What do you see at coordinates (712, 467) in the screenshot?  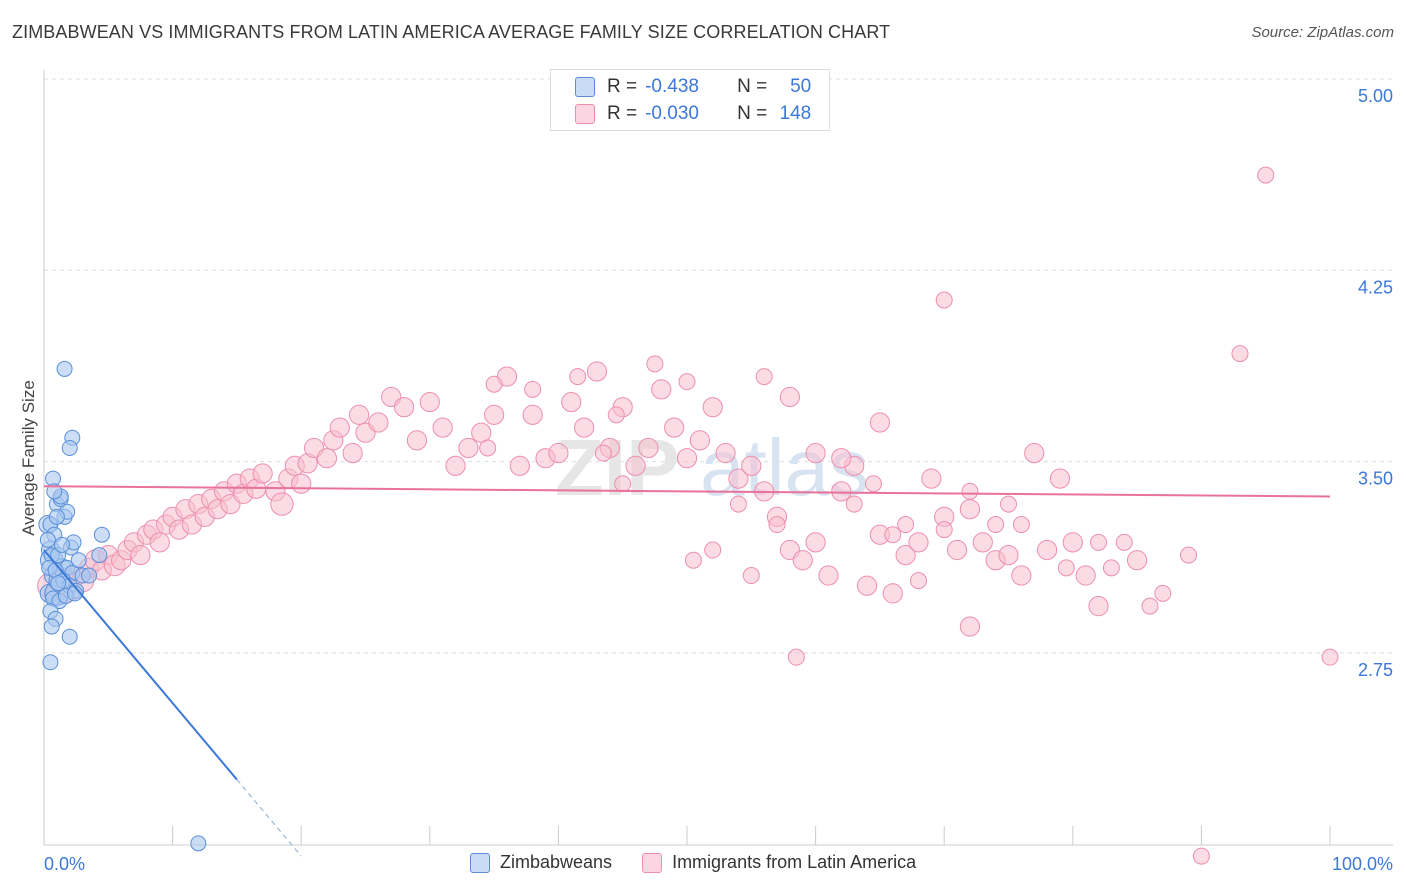 I see `watermark: ZIP atlas` at bounding box center [712, 467].